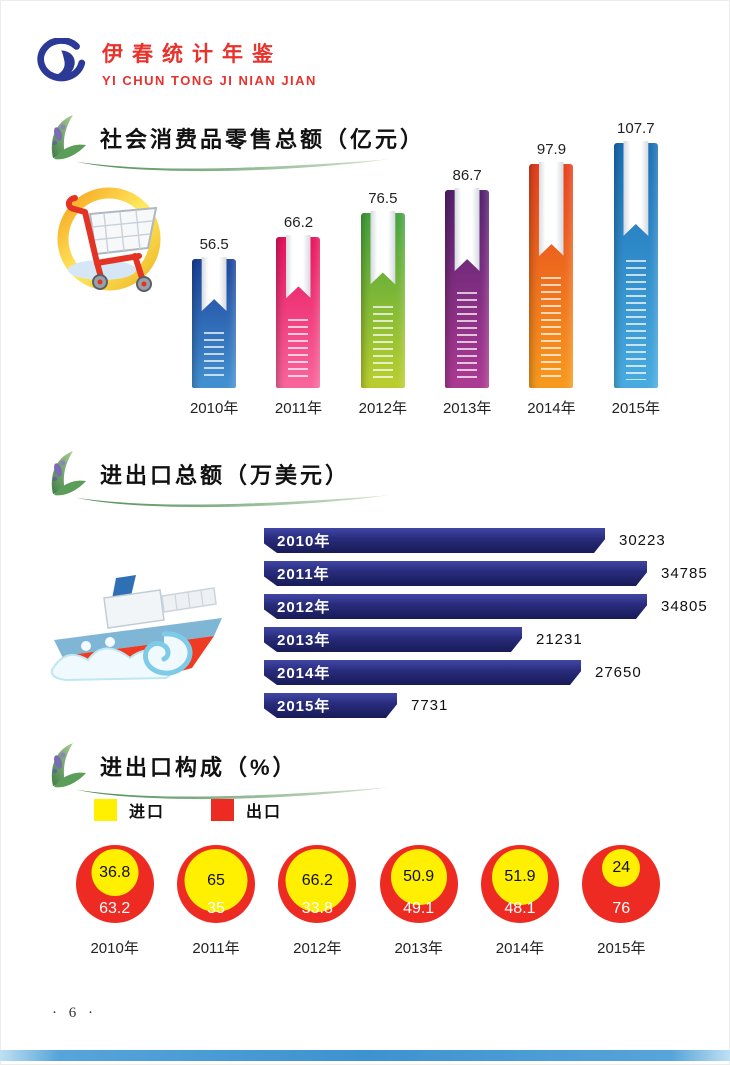 The height and width of the screenshot is (1065, 730). Describe the element at coordinates (304, 673) in the screenshot. I see `hbar-year-label: 2014年` at that location.